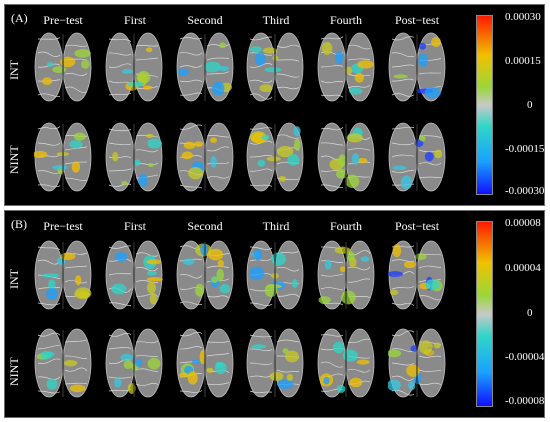 This screenshot has height=422, width=550. I want to click on colorbar-tick: 0.00030, so click(523, 17).